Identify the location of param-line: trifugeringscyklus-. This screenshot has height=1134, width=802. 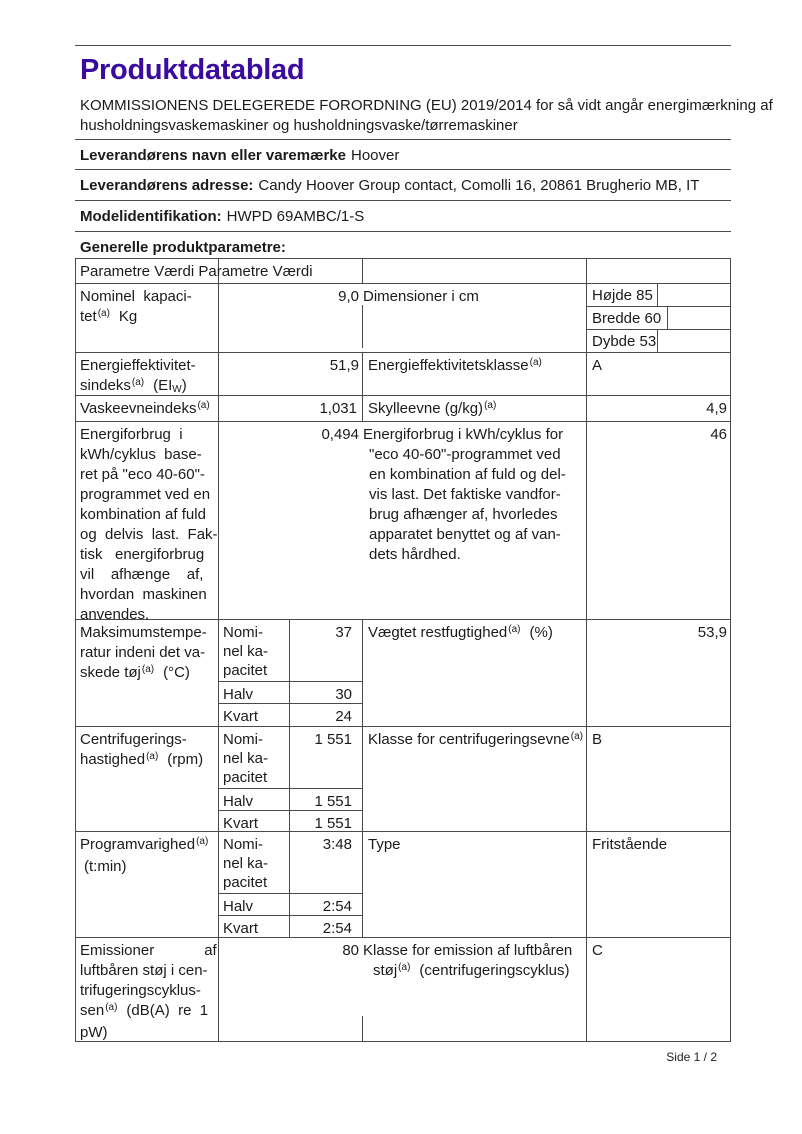
(140, 990).